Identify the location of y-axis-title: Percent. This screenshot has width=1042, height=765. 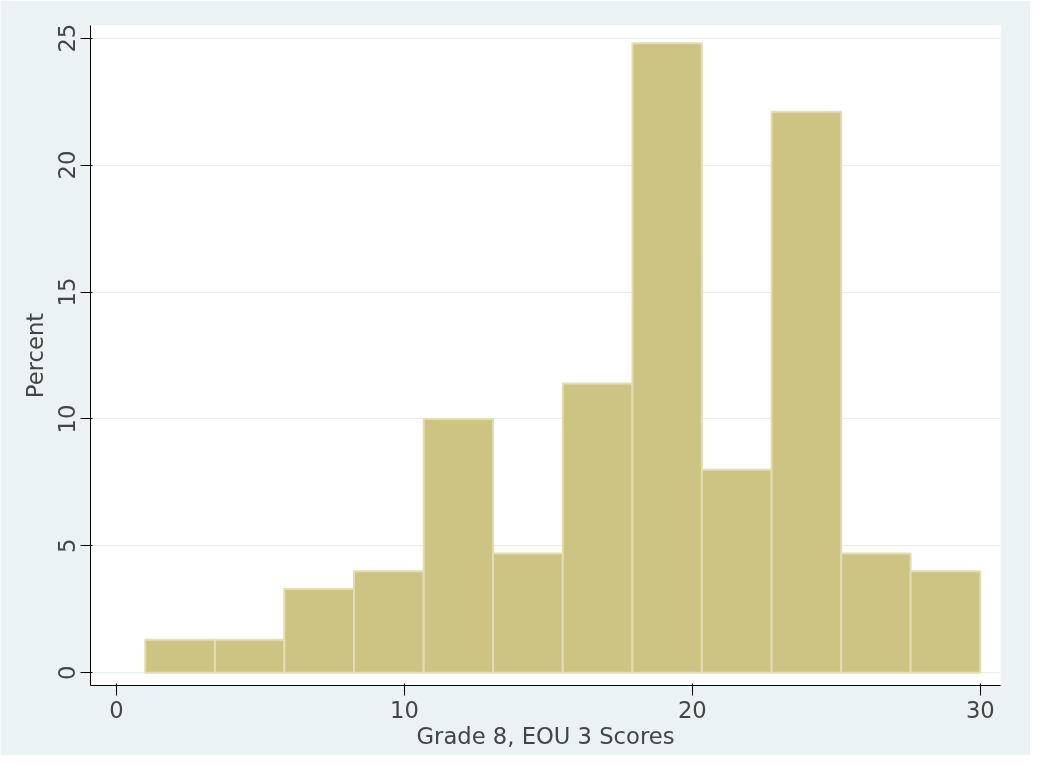
(34, 355).